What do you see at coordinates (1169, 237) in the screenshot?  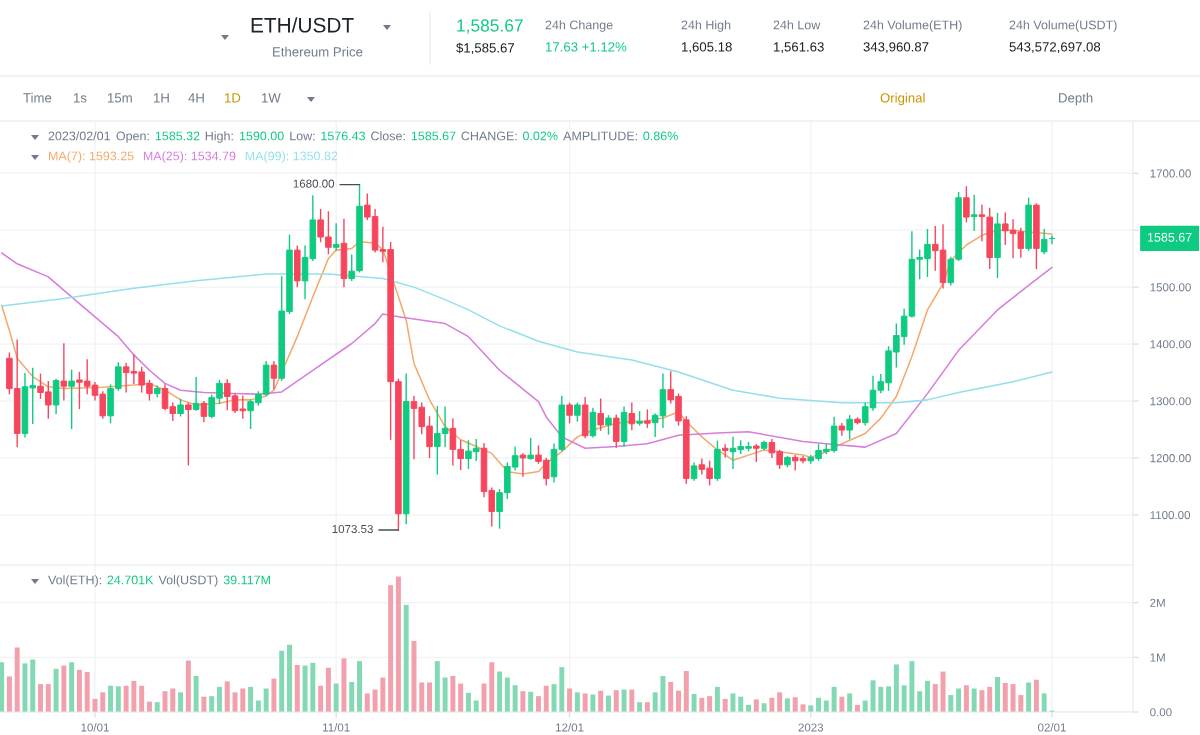 I see `text: 1585.67` at bounding box center [1169, 237].